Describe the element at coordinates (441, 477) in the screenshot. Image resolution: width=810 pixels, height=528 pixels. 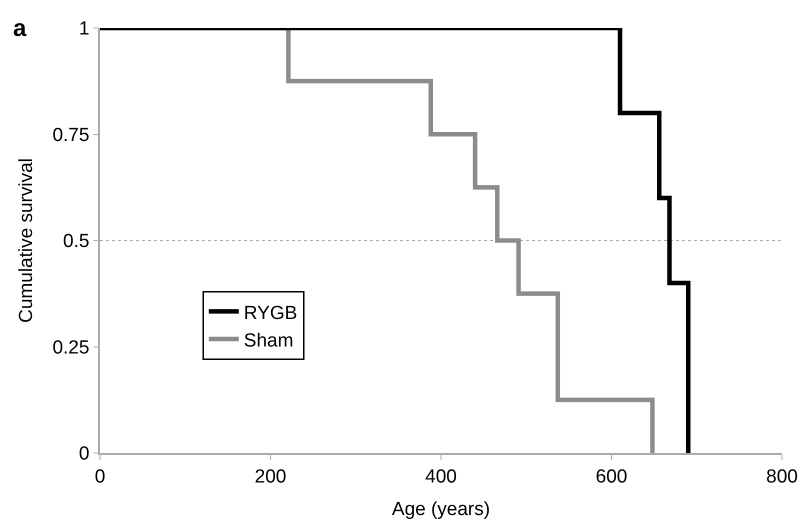
I see `x-tick-label: 400` at that location.